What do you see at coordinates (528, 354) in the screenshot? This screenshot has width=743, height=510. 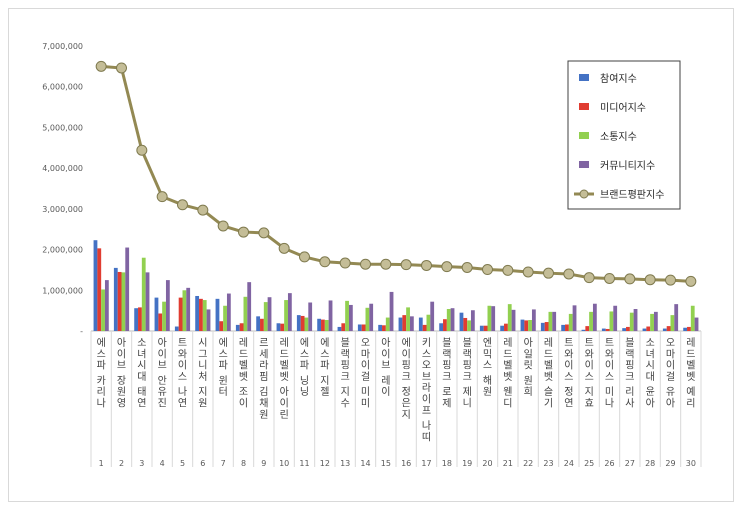 I see `category-label-char: 일` at bounding box center [528, 354].